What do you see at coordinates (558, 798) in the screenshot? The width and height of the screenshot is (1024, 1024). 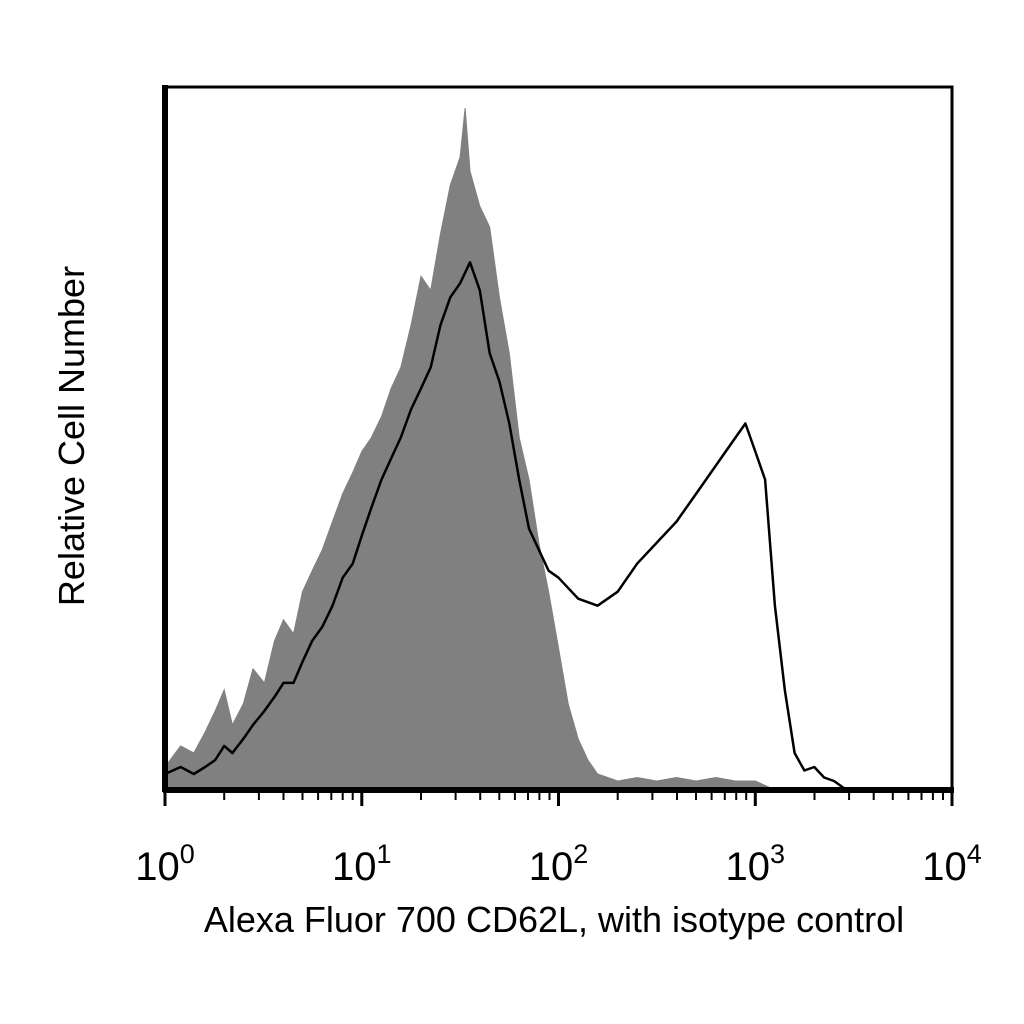 I see `x-axis-ticks` at bounding box center [558, 798].